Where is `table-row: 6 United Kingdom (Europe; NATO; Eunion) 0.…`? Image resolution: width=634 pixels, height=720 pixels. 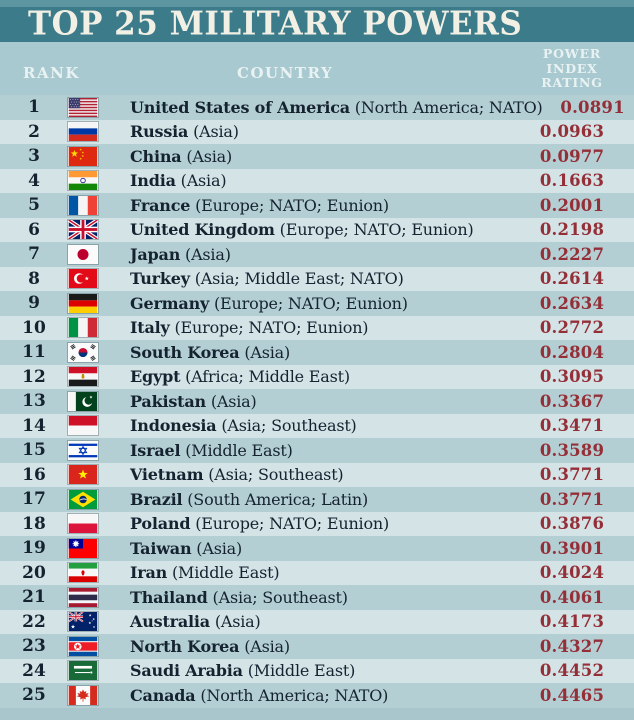
table-row: 6 United Kingdom (Europe; NATO; Eunion) 0.… is located at coordinates (317, 229).